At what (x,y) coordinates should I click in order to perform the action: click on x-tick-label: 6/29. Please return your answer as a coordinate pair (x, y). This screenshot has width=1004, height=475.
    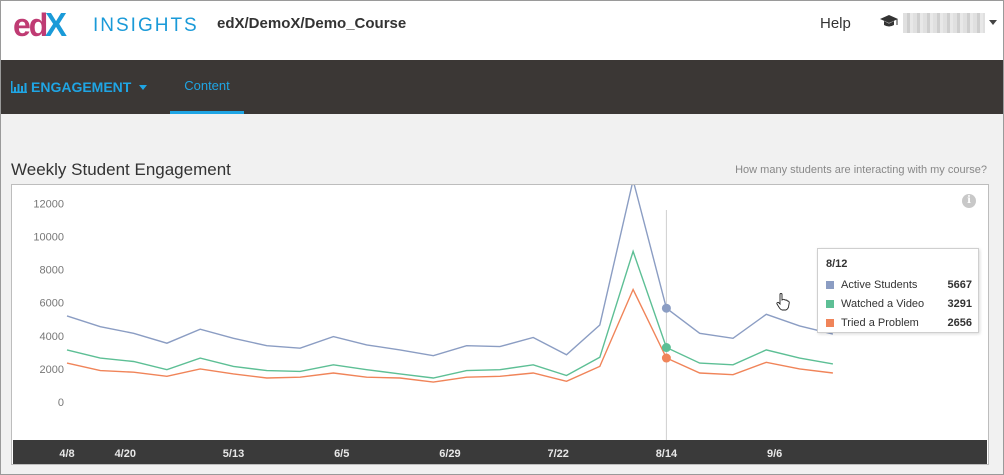
    Looking at the image, I should click on (449, 454).